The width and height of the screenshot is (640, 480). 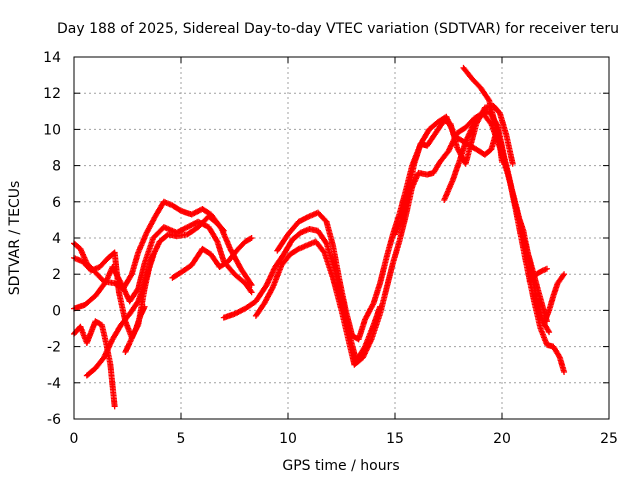 I want to click on y-tick-label: 2, so click(x=56, y=275).